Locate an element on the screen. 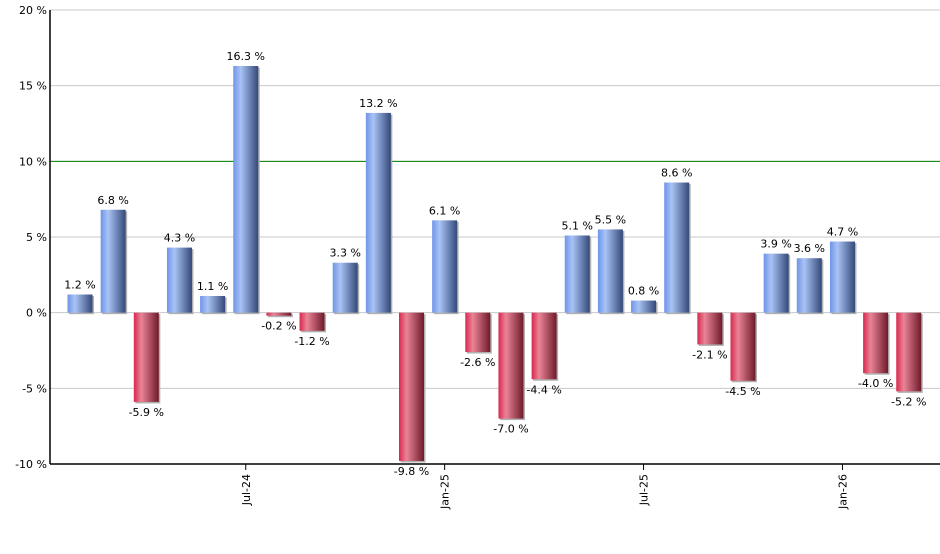 The height and width of the screenshot is (554, 940). data-label: -4.4 % is located at coordinates (543, 389).